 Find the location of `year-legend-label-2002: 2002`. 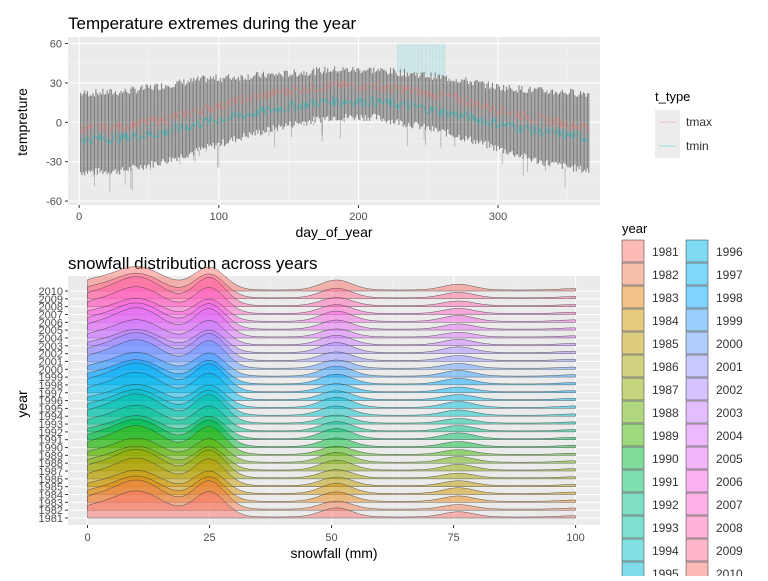

year-legend-label-2002: 2002 is located at coordinates (729, 390).